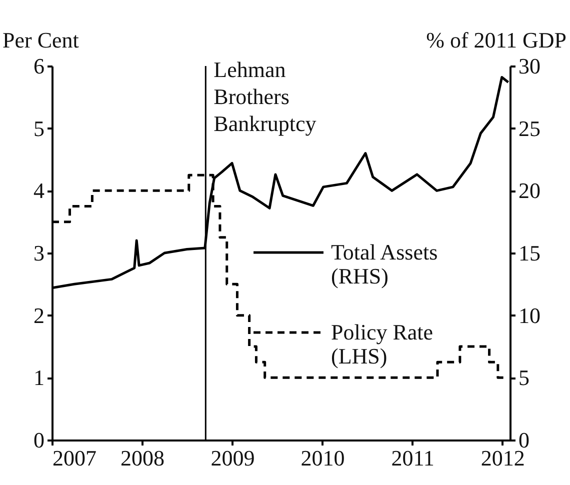 This screenshot has height=485, width=570. I want to click on y2-tick-label: 30, so click(529, 66).